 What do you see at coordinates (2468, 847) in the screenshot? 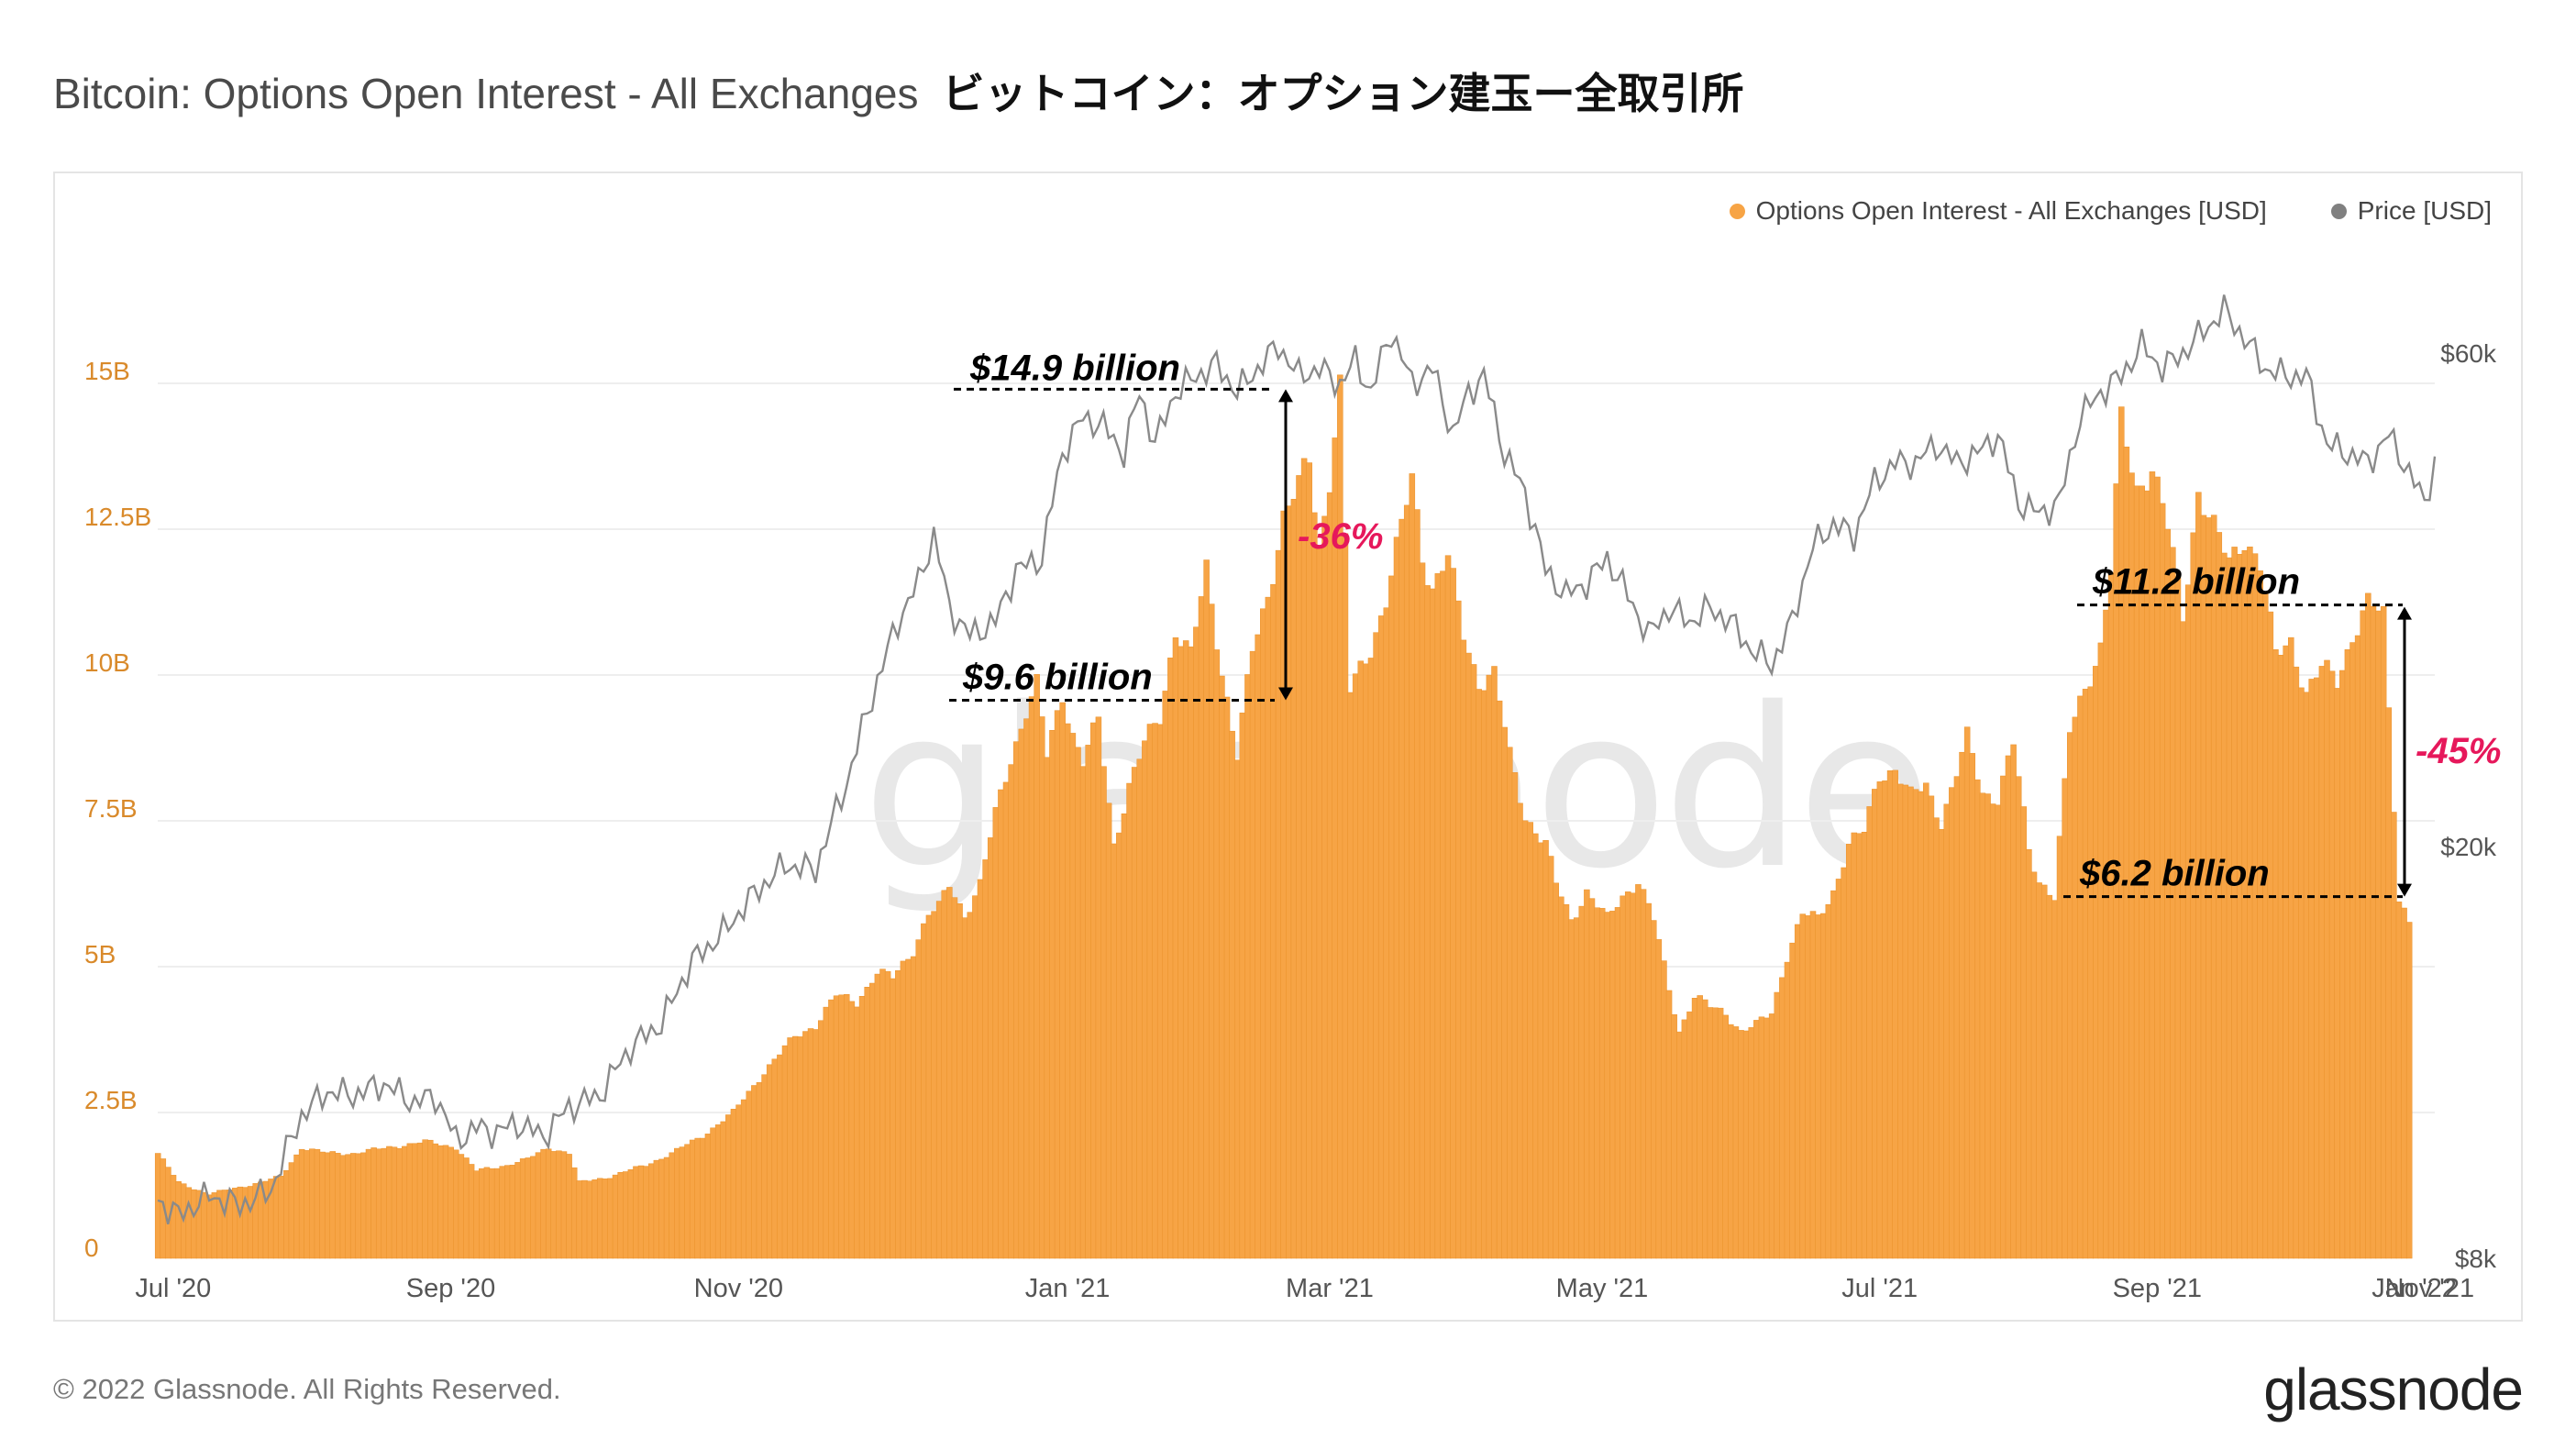
I see `right-axis-tick-label: $20k` at bounding box center [2468, 847].